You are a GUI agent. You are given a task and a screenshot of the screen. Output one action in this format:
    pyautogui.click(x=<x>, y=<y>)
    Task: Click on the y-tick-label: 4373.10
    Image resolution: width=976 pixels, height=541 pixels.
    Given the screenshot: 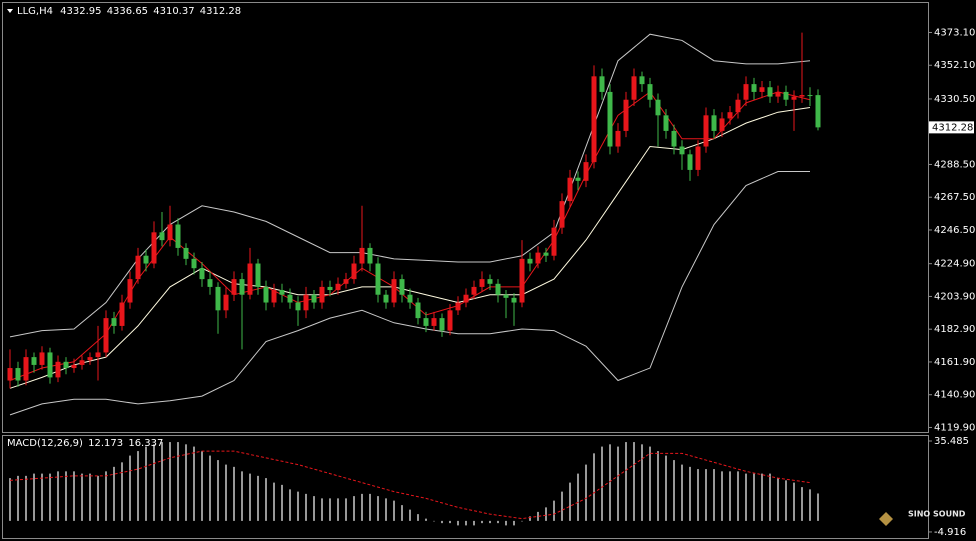 What is the action you would take?
    pyautogui.click(x=954, y=32)
    